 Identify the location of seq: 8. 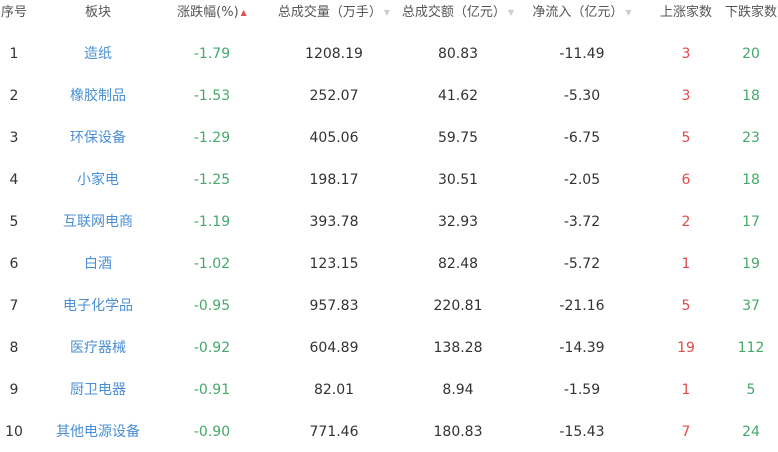
(14, 348).